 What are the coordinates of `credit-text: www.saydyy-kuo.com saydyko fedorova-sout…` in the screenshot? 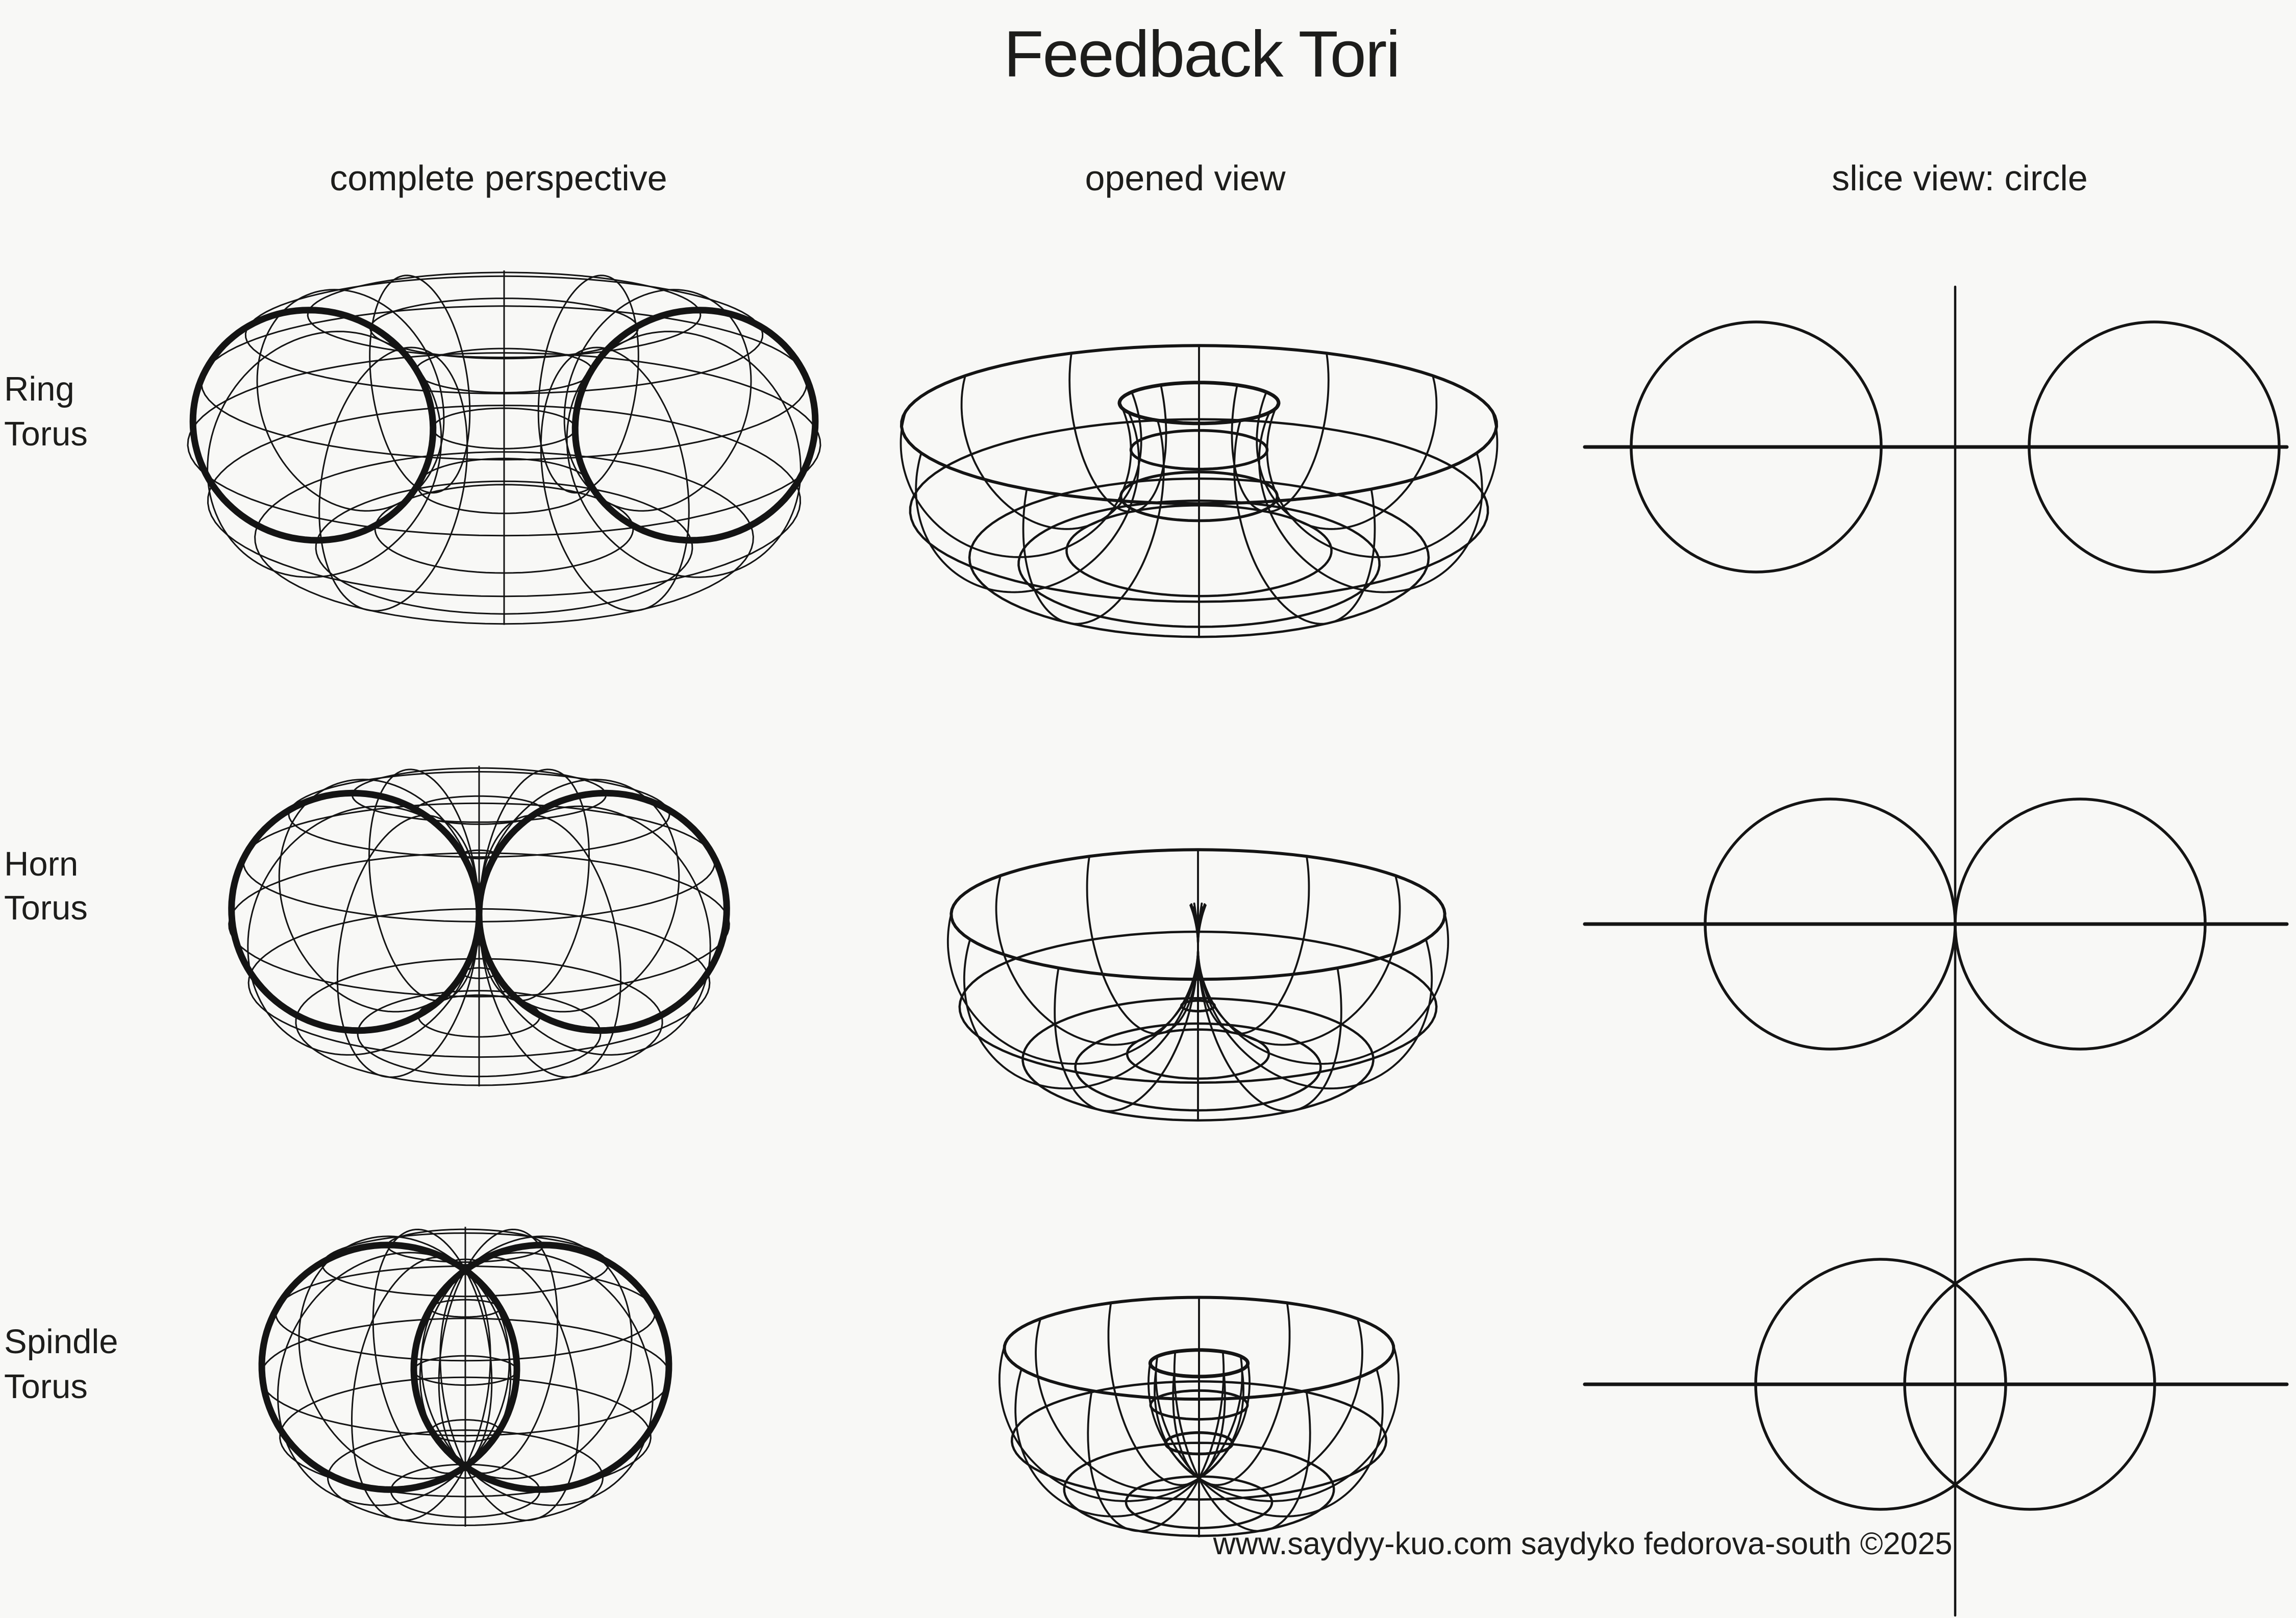 It's located at (1583, 1543).